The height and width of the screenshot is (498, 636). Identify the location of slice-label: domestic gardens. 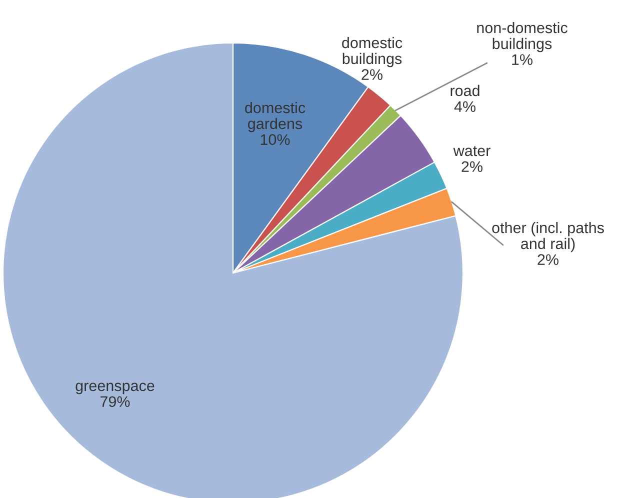
(275, 117).